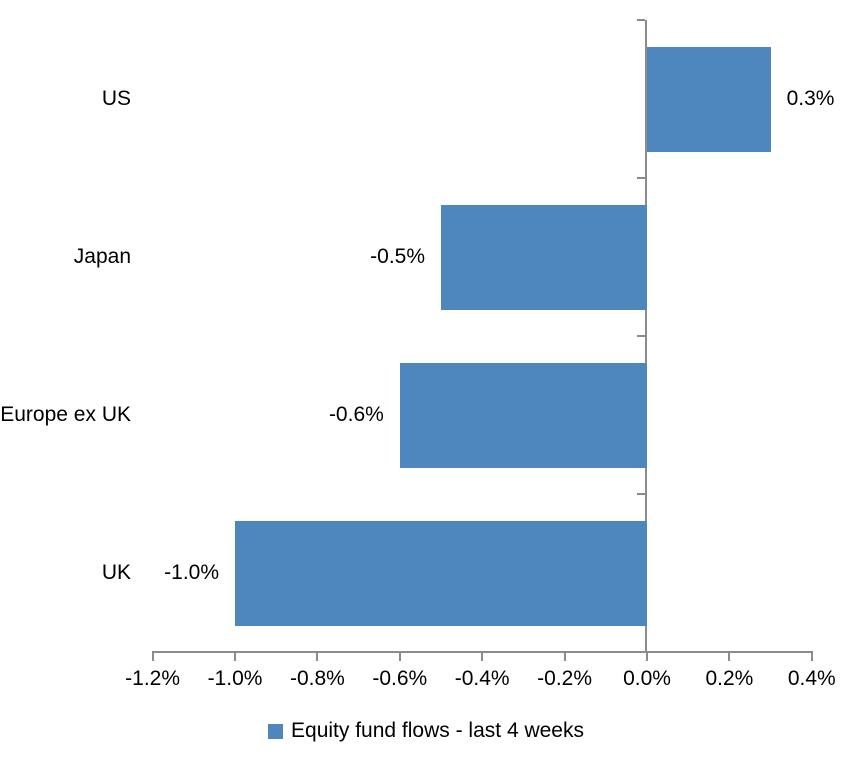 Image resolution: width=852 pixels, height=757 pixels. Describe the element at coordinates (729, 678) in the screenshot. I see `x-axis-tick-label: 0.2%` at that location.